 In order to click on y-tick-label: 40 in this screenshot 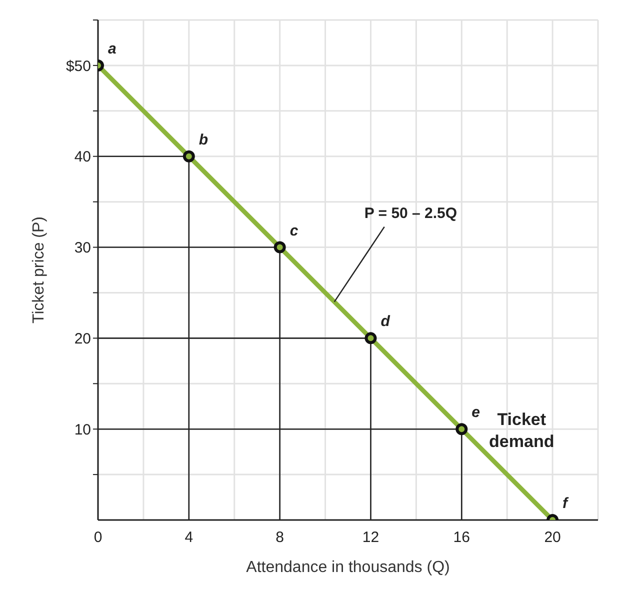, I will do `click(82, 157)`.